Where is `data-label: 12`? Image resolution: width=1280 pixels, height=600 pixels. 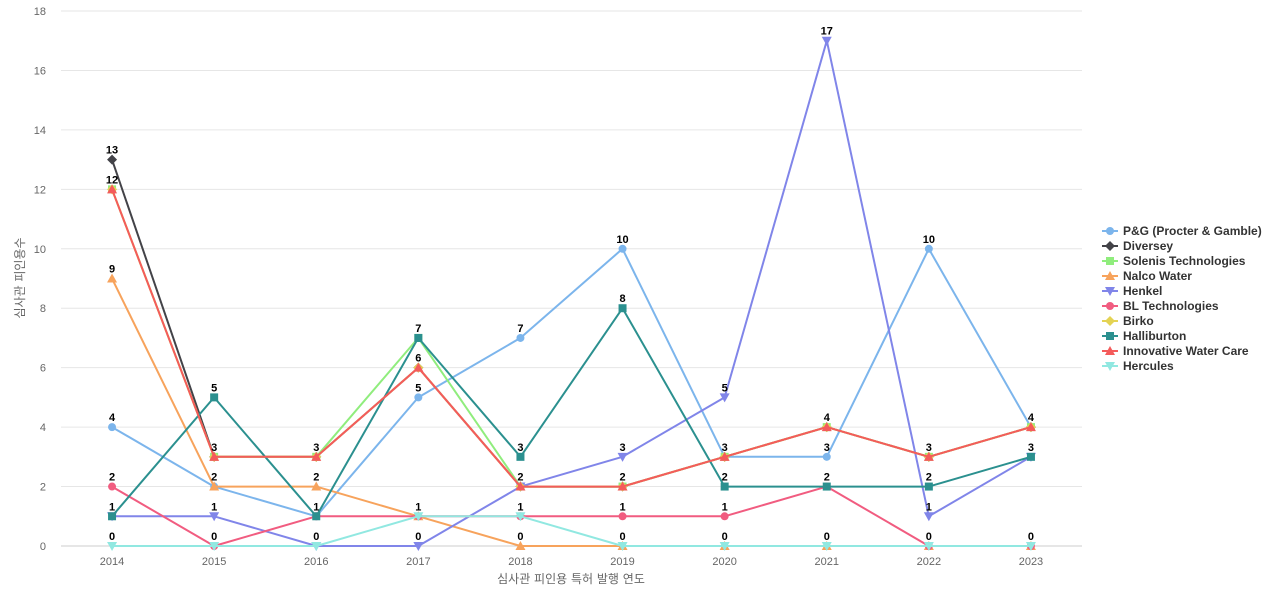
data-label: 12 is located at coordinates (112, 180).